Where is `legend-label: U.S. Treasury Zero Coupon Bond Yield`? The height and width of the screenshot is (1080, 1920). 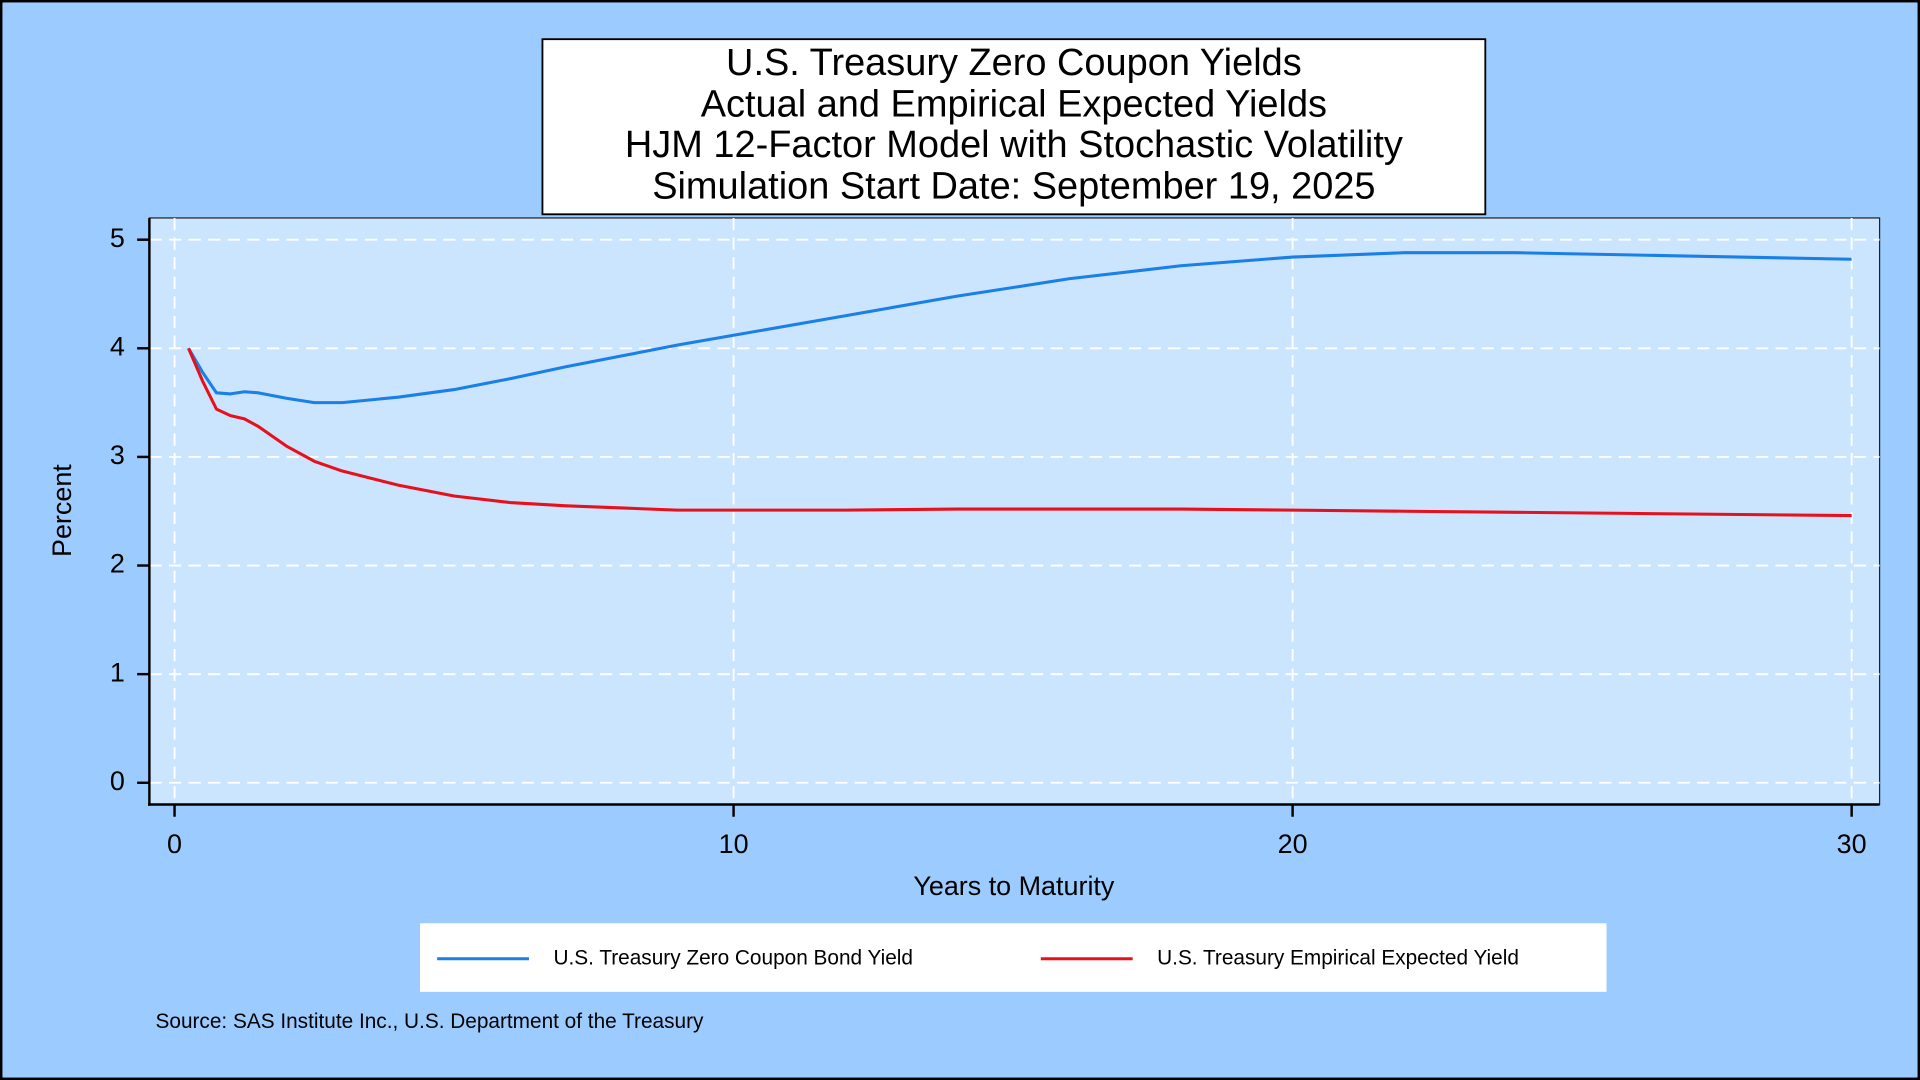
legend-label: U.S. Treasury Zero Coupon Bond Yield is located at coordinates (733, 957).